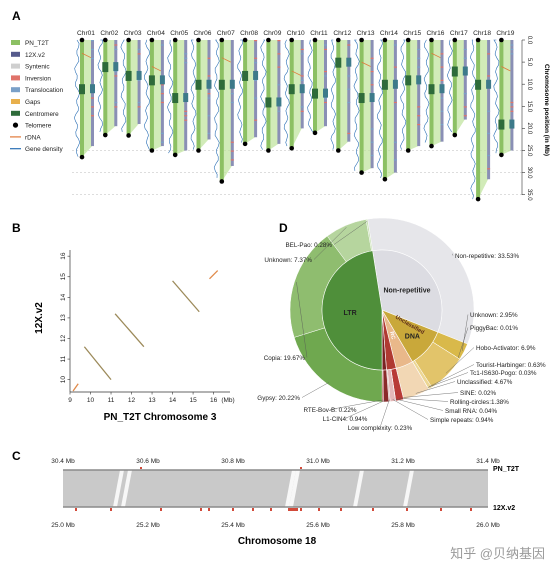 Image resolution: width=553 pixels, height=573 pixels. Describe the element at coordinates (366, 64) in the screenshot. I see `rdna-mark` at that location.